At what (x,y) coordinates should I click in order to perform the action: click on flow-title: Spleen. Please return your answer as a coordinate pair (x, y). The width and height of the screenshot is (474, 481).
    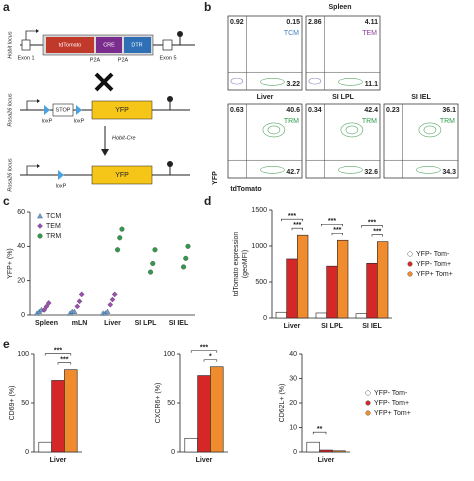
    Looking at the image, I should click on (340, 7).